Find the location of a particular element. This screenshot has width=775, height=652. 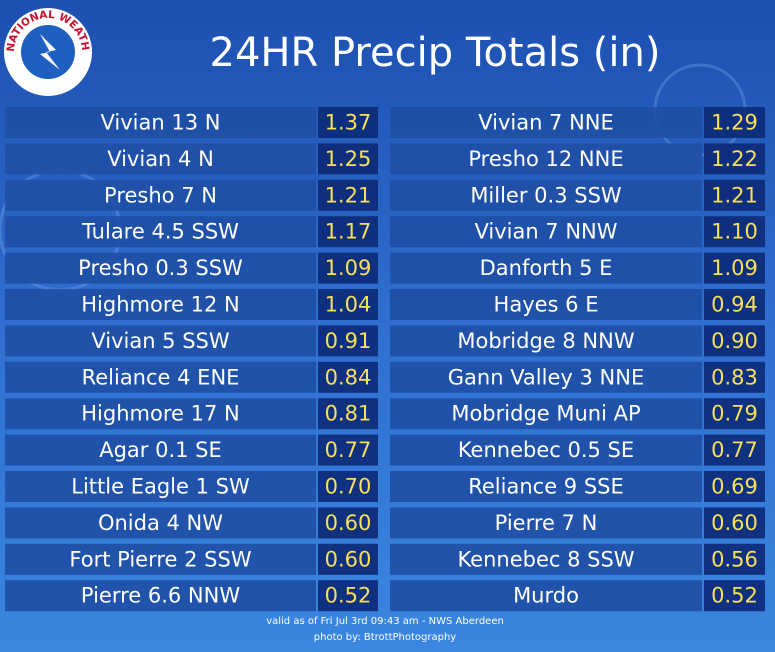

location-name: Murdo is located at coordinates (546, 596).